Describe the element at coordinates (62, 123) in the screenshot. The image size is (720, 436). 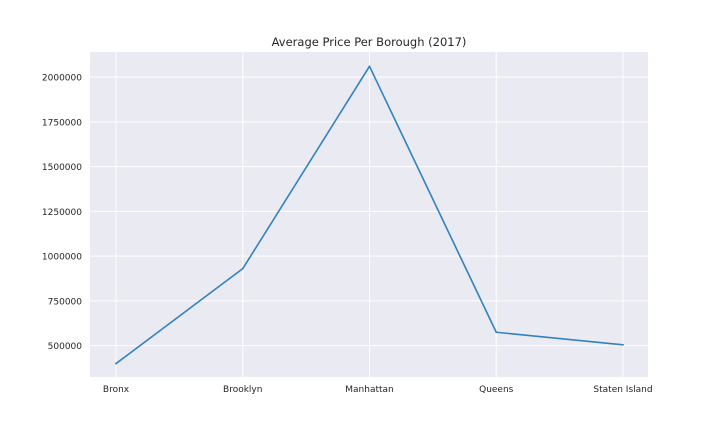
I see `y-tick-label: 1750000` at that location.